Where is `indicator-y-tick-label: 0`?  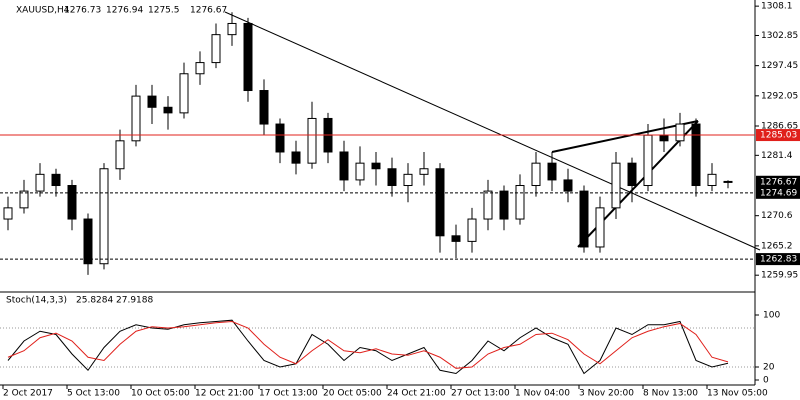
indicator-y-tick-label: 0 is located at coordinates (766, 381).